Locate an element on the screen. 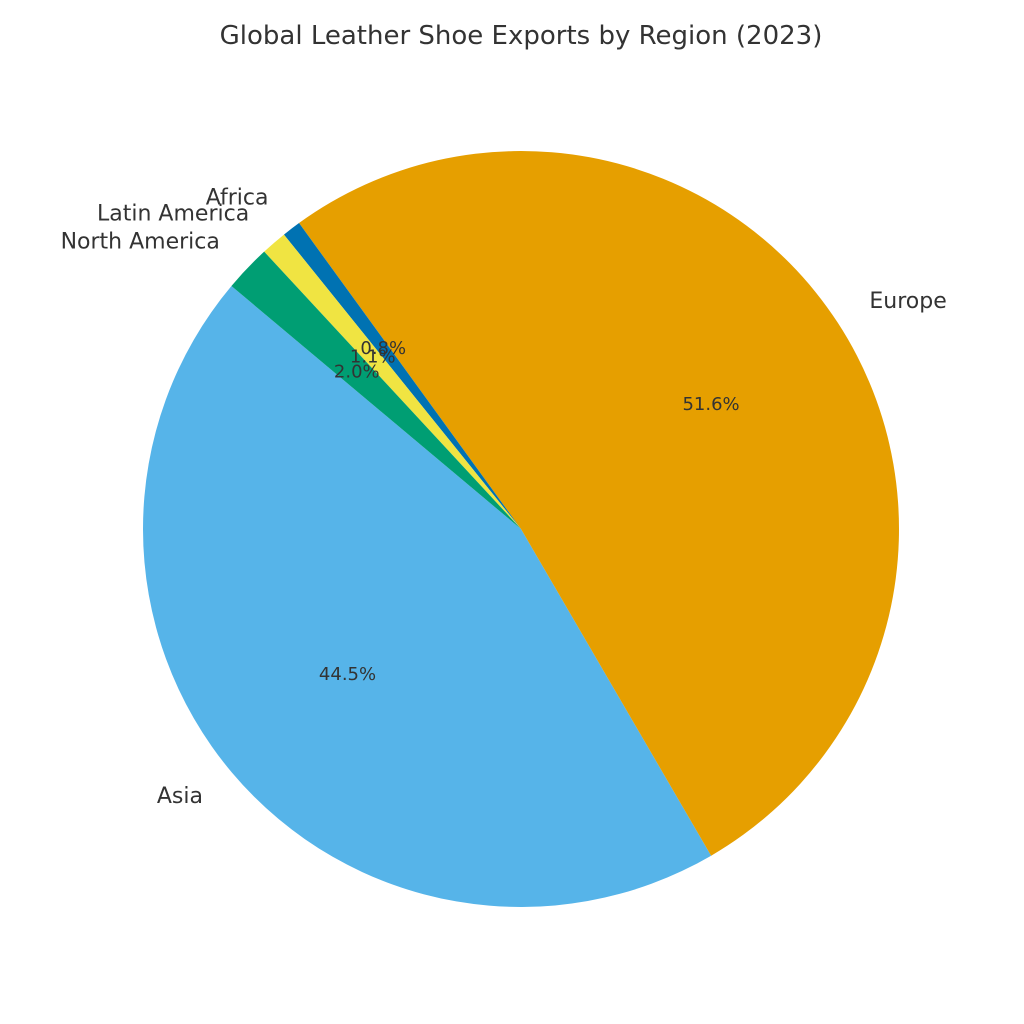 Image resolution: width=1024 pixels, height=1024 pixels. pct-label-latin-america: 1.1% is located at coordinates (373, 356).